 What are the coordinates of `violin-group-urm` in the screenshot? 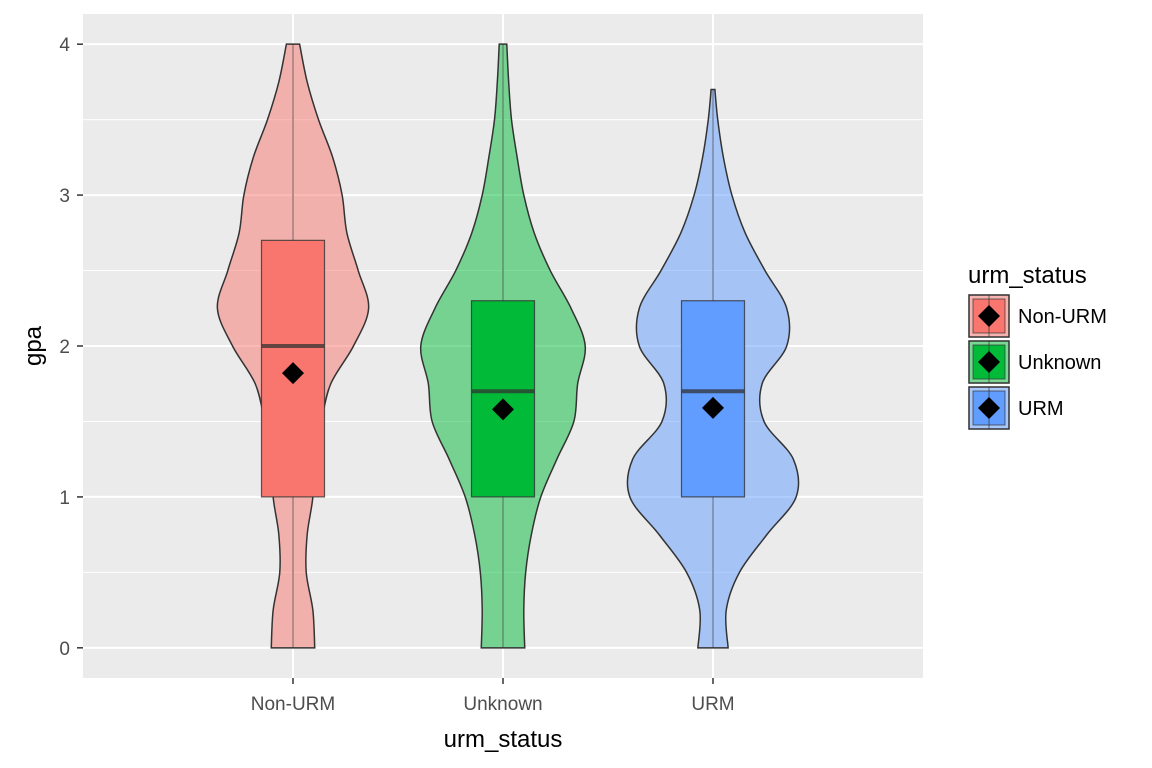 It's located at (713, 368).